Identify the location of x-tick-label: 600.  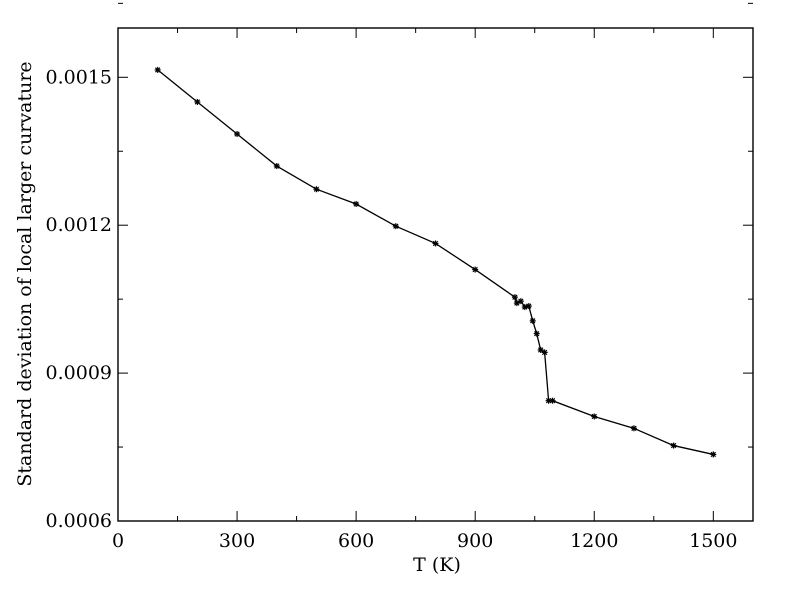
(356, 541).